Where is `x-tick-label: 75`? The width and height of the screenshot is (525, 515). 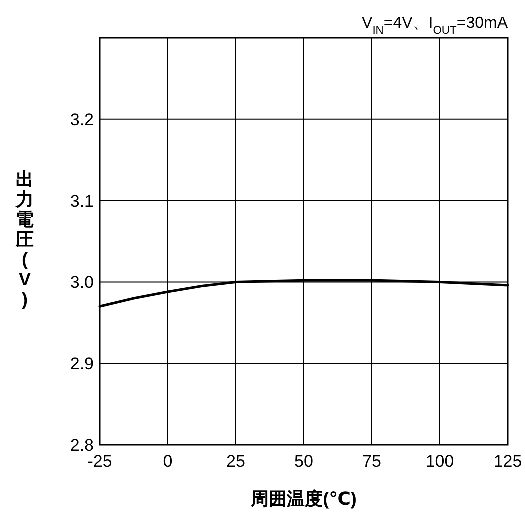 x-tick-label: 75 is located at coordinates (372, 461).